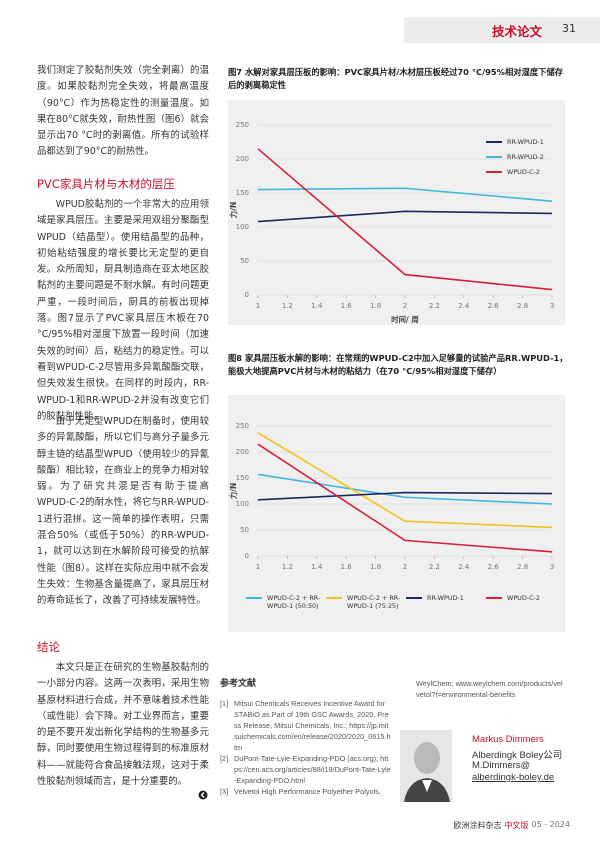 This screenshot has height=849, width=600. I want to click on author-email: M.Dimmers@, so click(501, 765).